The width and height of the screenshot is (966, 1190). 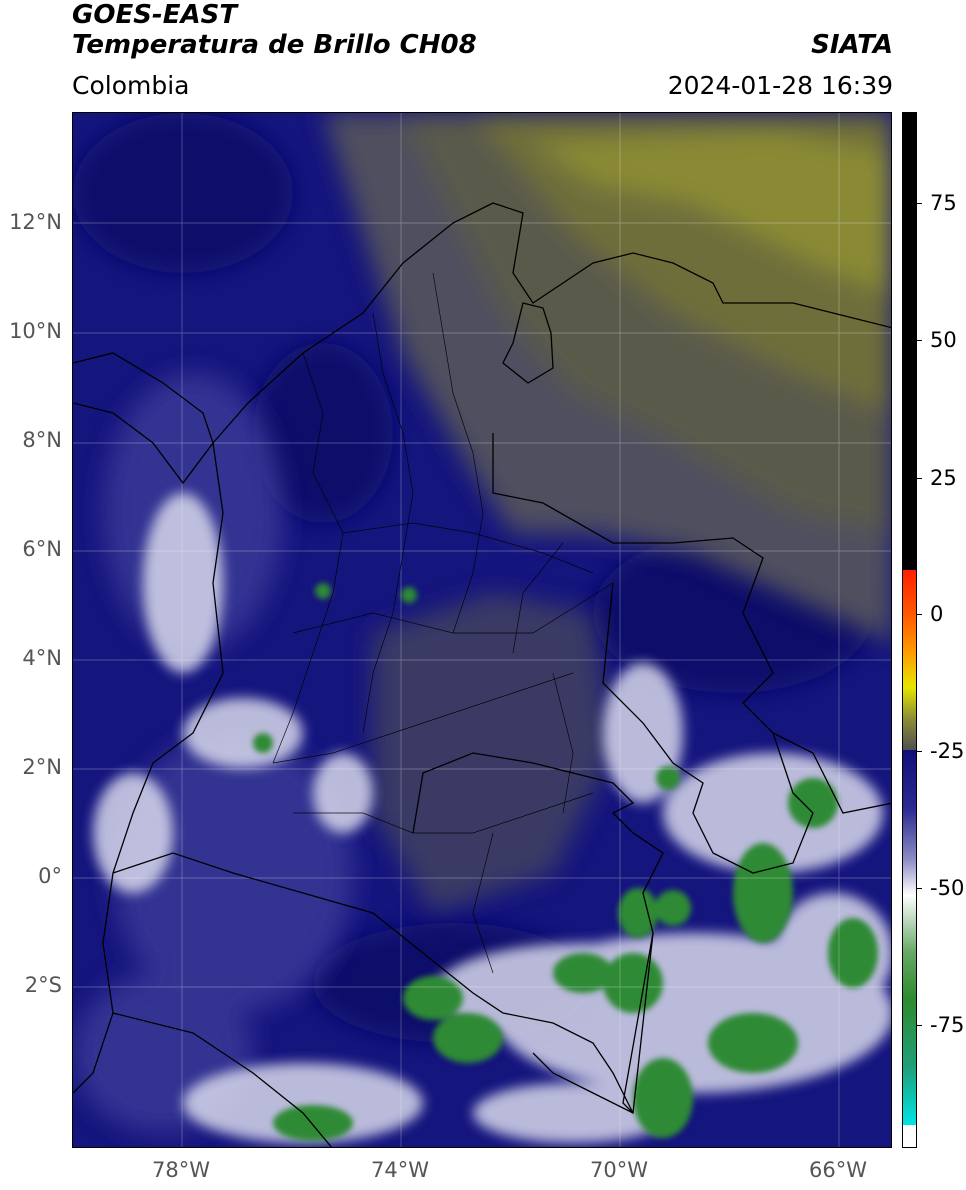 What do you see at coordinates (131, 85) in the screenshot?
I see `region-label: Colombia` at bounding box center [131, 85].